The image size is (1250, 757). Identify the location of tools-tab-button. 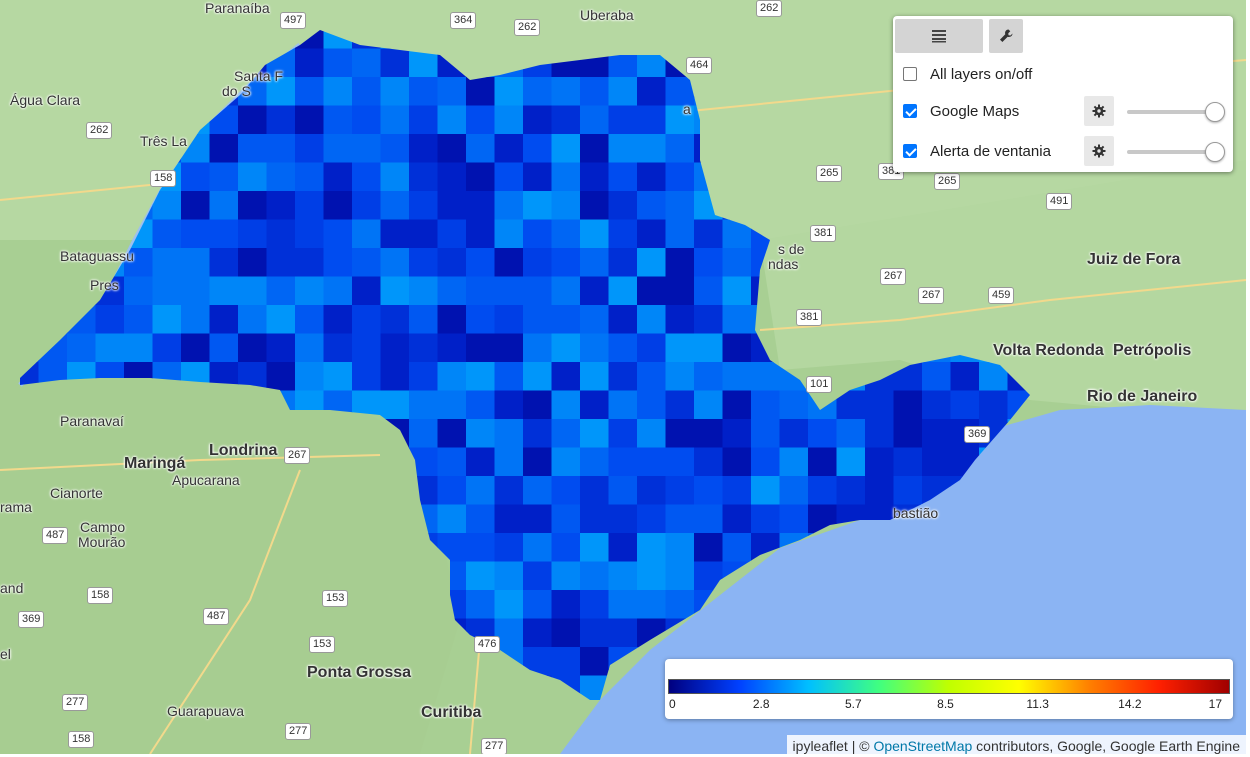
(1006, 36).